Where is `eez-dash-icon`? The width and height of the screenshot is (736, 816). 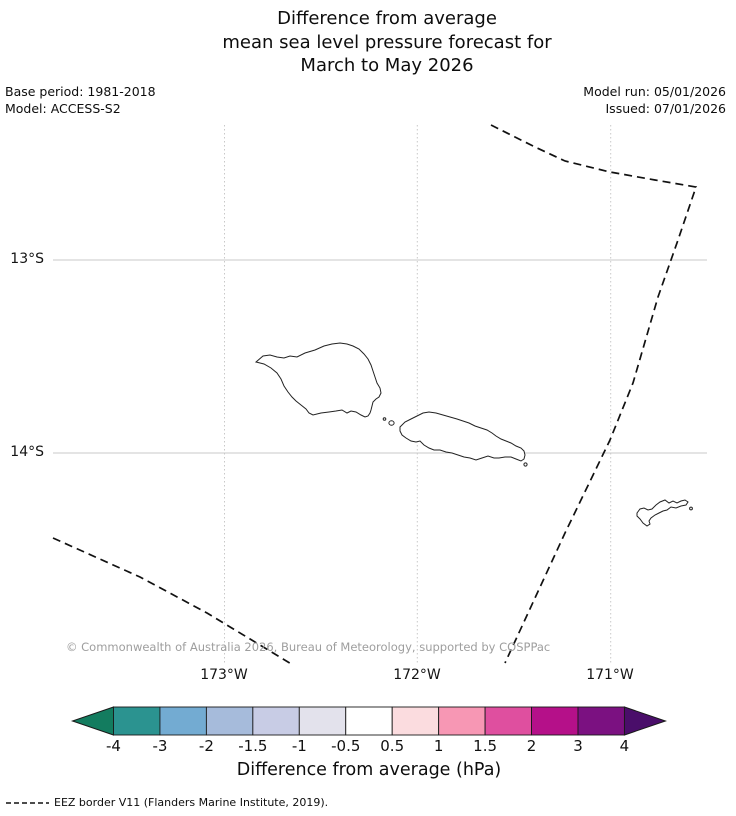 eez-dash-icon is located at coordinates (27, 802).